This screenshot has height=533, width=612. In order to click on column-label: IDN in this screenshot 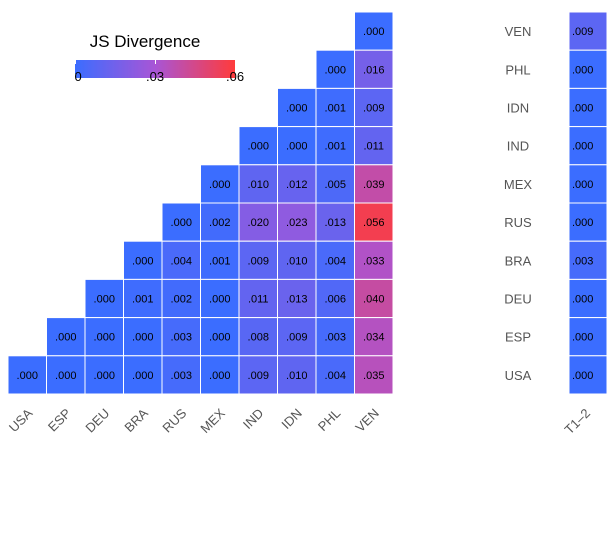, I will do `click(291, 419)`.